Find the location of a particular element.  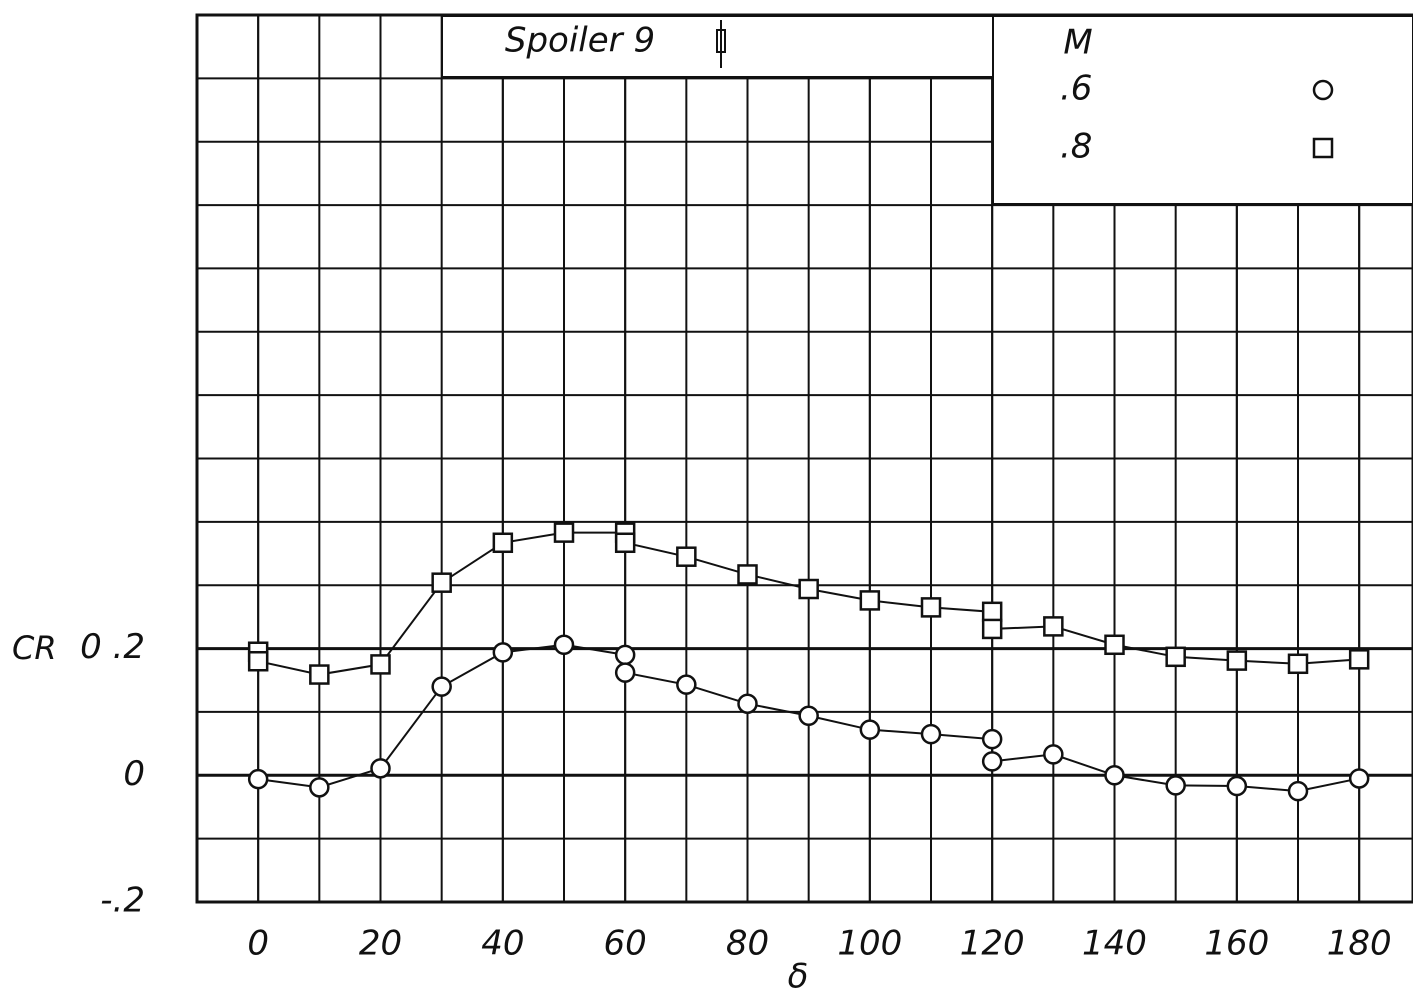

x-tick-label: 20 is located at coordinates (380, 944).